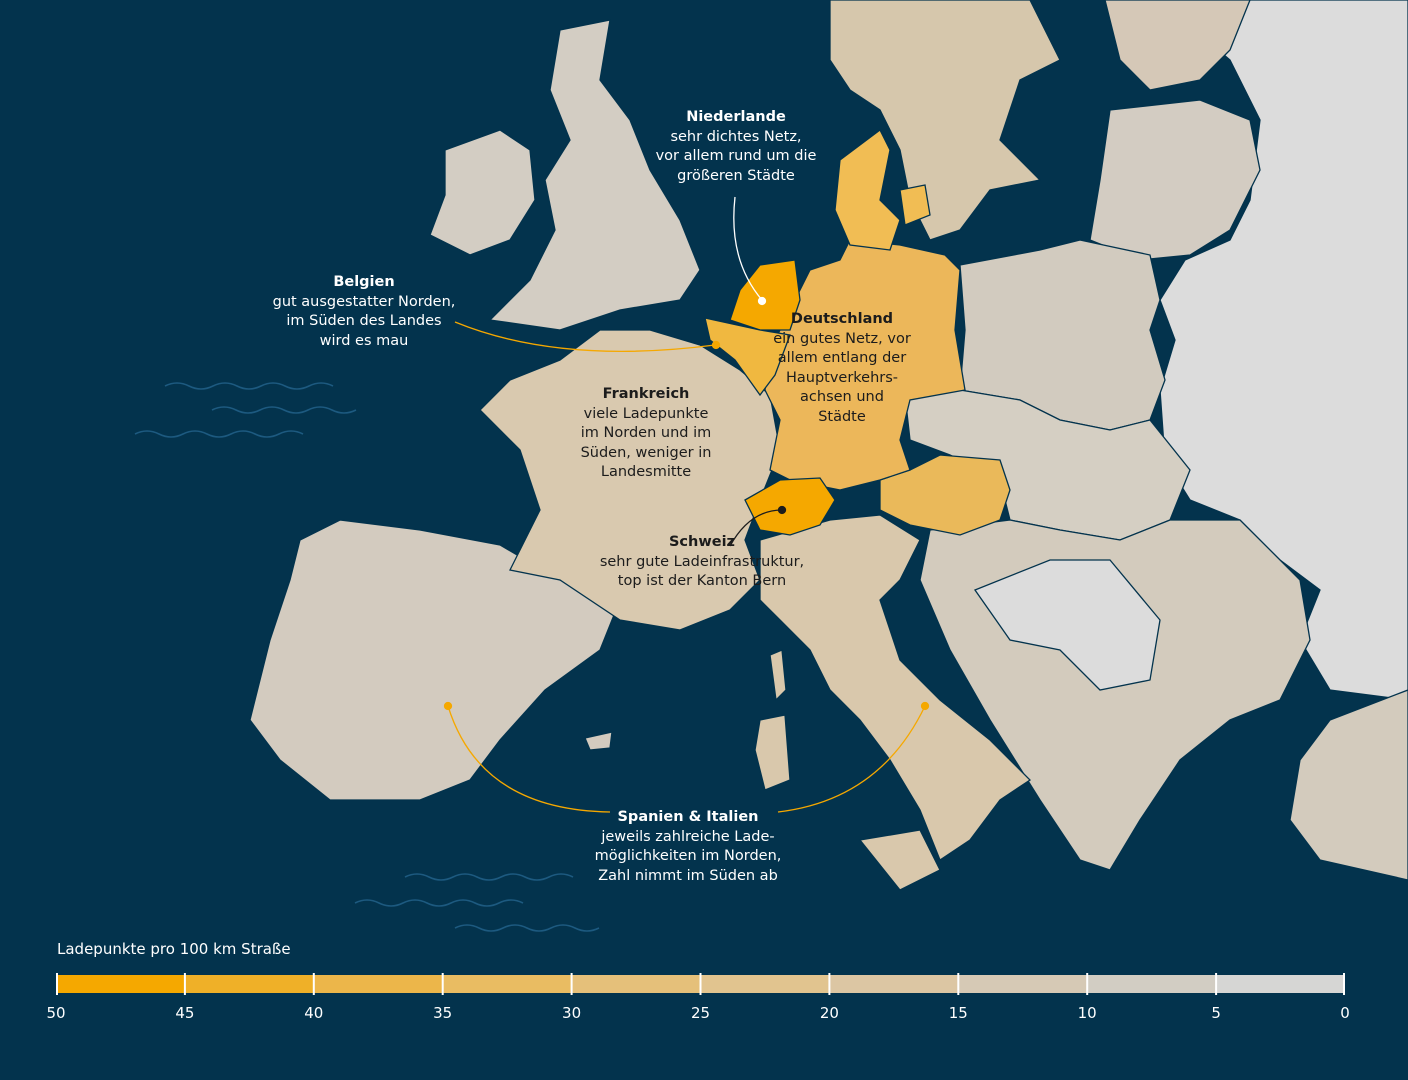  What do you see at coordinates (688, 875) in the screenshot?
I see `annotation-line: Zahl nimmt im Süden ab` at bounding box center [688, 875].